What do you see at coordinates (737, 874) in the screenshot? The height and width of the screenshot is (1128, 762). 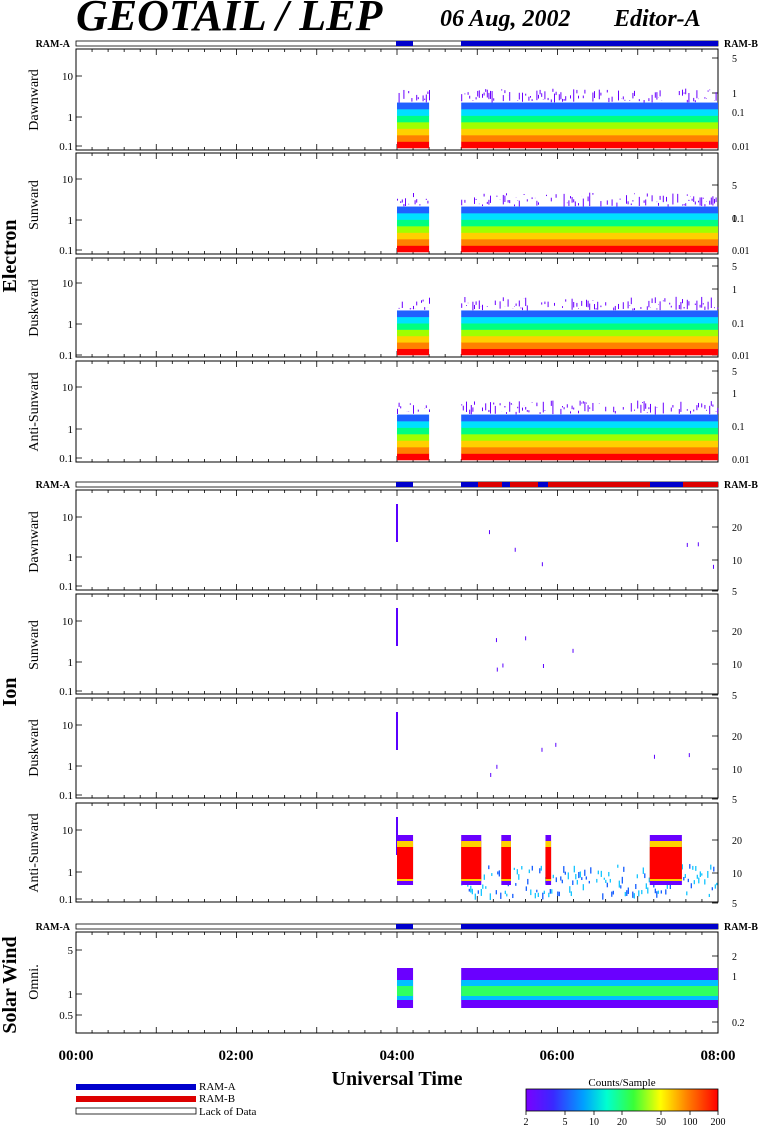 I see `y-tick-label-right: 10` at bounding box center [737, 874].